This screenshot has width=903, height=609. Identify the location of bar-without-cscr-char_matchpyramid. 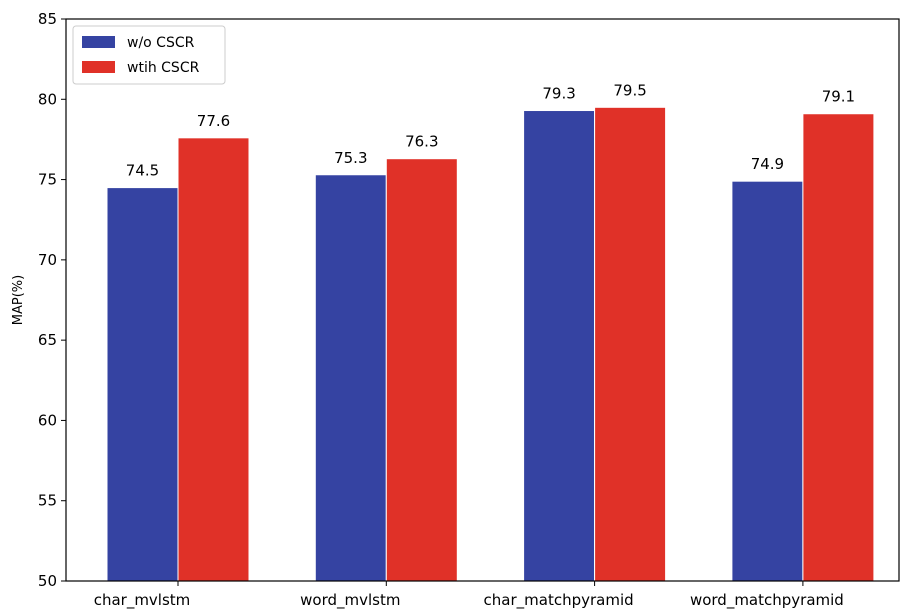
(559, 346).